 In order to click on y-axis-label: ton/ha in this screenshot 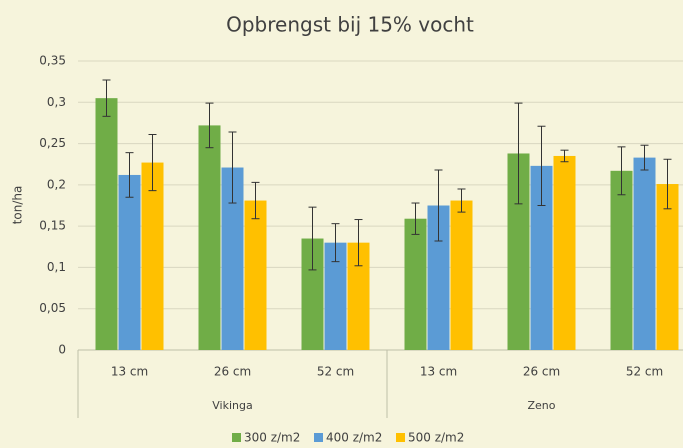, I will do `click(18, 205)`.